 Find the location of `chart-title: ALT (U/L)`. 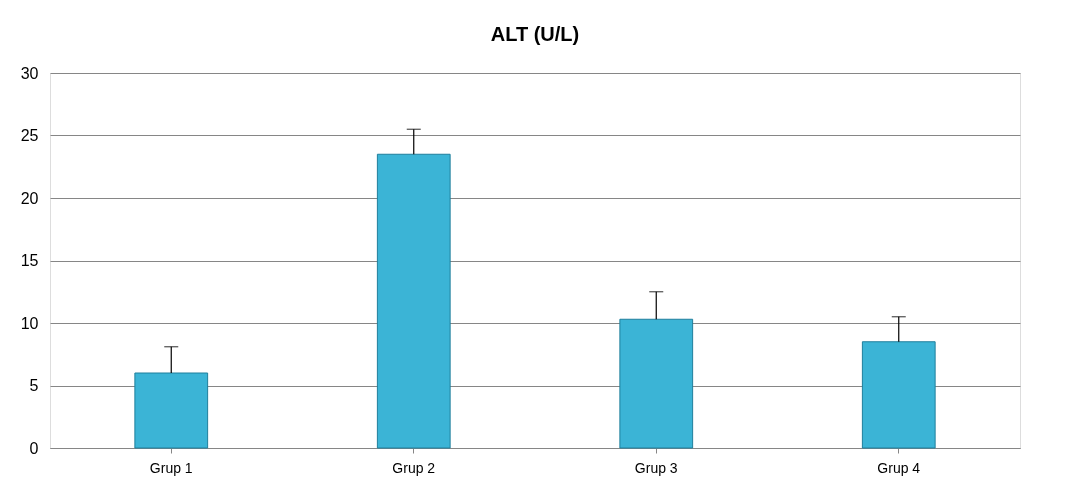

chart-title: ALT (U/L) is located at coordinates (535, 34).